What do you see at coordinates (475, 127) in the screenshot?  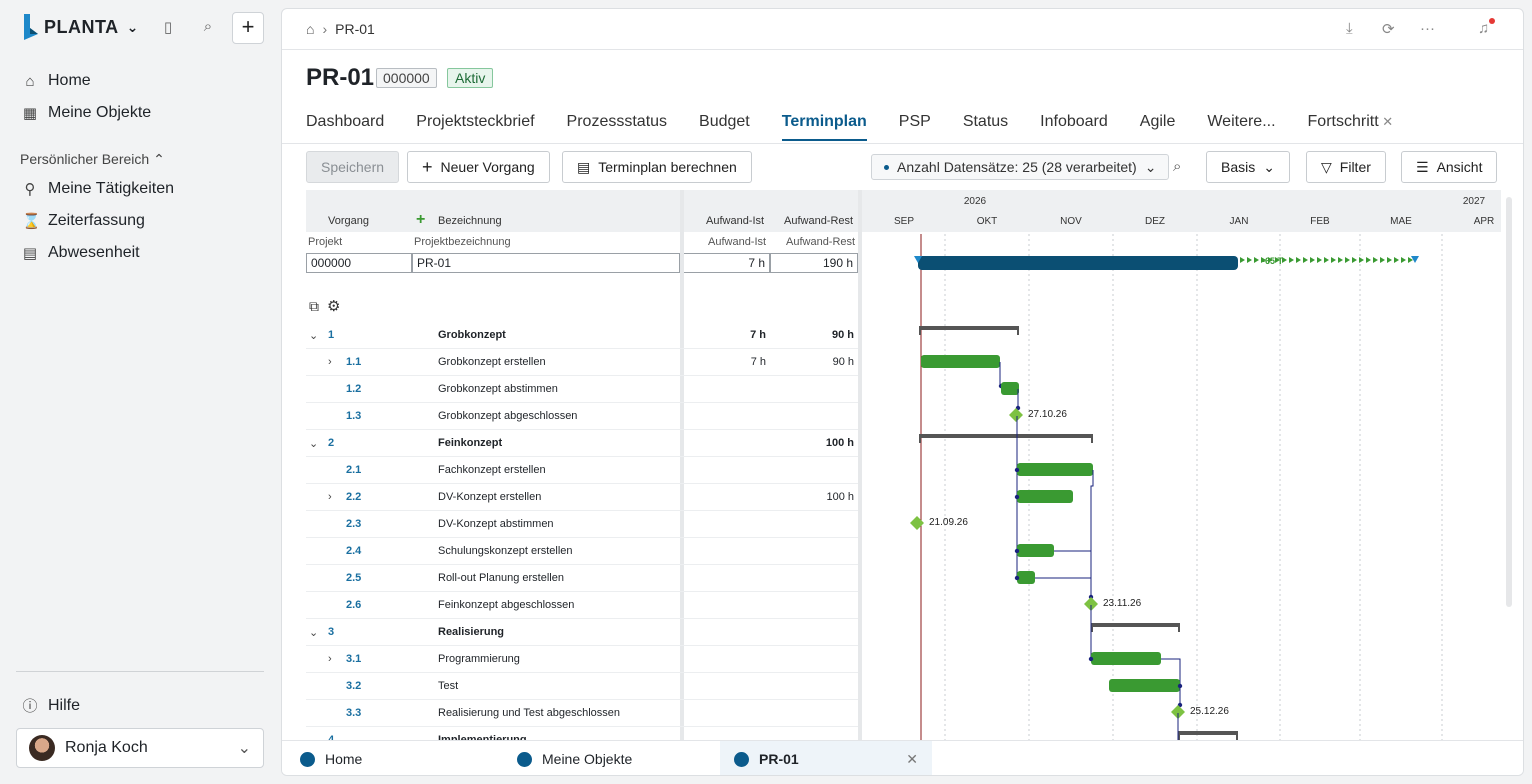 I see `tab-projektsteckbrief: Projektsteckbrief` at bounding box center [475, 127].